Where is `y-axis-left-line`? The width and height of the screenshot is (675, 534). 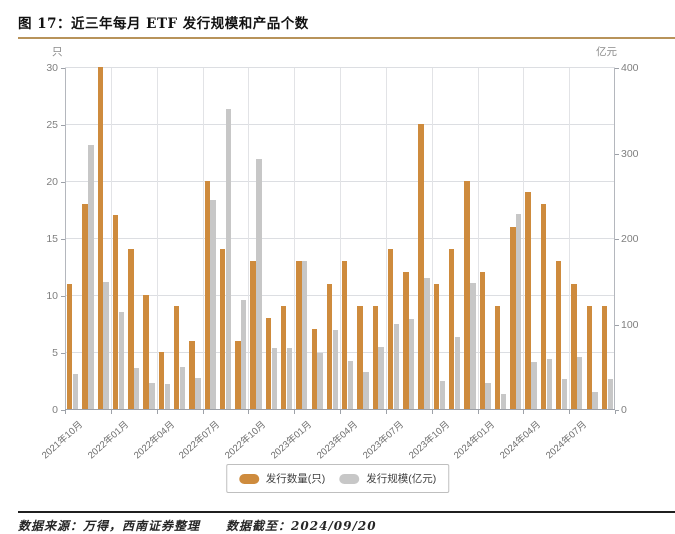 y-axis-left-line is located at coordinates (65, 239).